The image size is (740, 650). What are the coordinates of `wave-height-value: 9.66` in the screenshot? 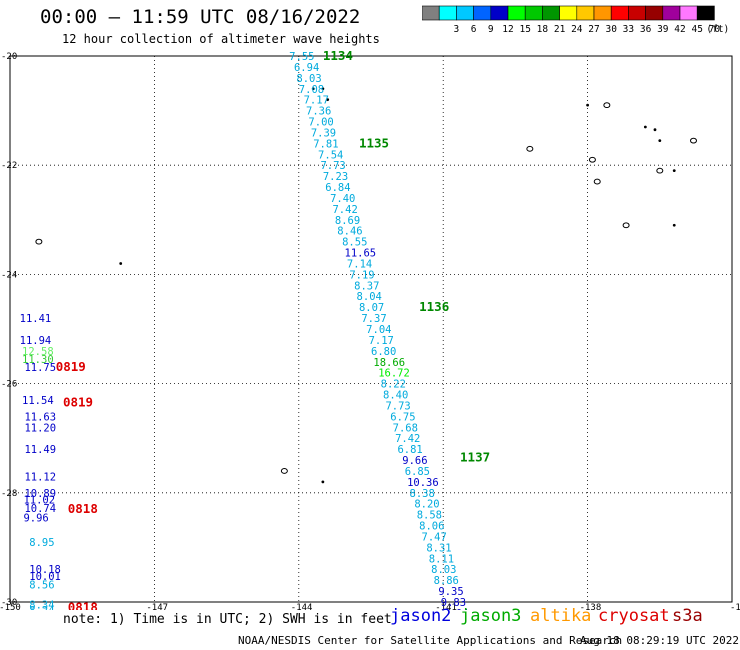 It's located at (414, 461).